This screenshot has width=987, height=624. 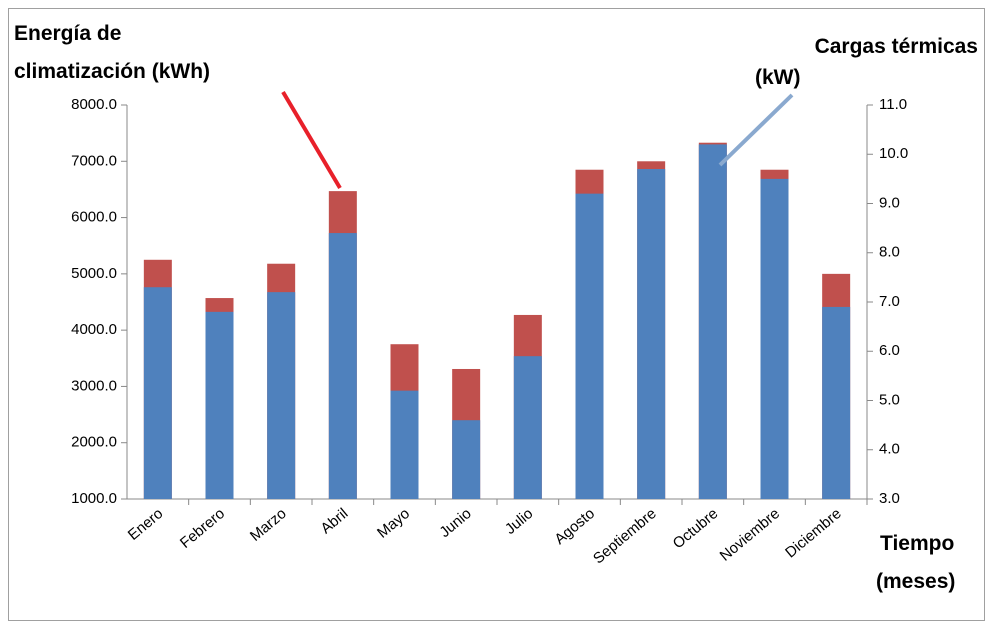 What do you see at coordinates (889, 498) in the screenshot?
I see `y2-tick-label: 3.0` at bounding box center [889, 498].